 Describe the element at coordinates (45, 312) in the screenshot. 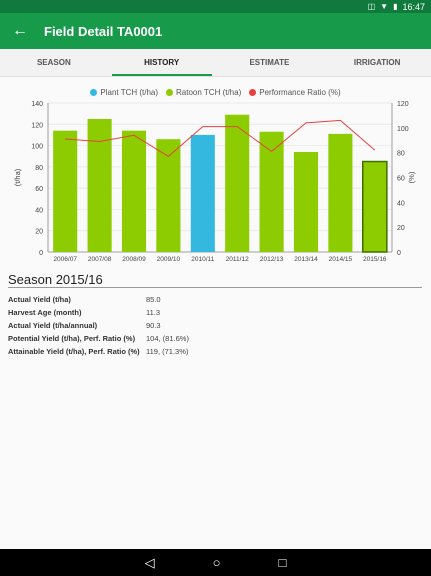

I see `detail-label: Harvest Age (month)` at that location.